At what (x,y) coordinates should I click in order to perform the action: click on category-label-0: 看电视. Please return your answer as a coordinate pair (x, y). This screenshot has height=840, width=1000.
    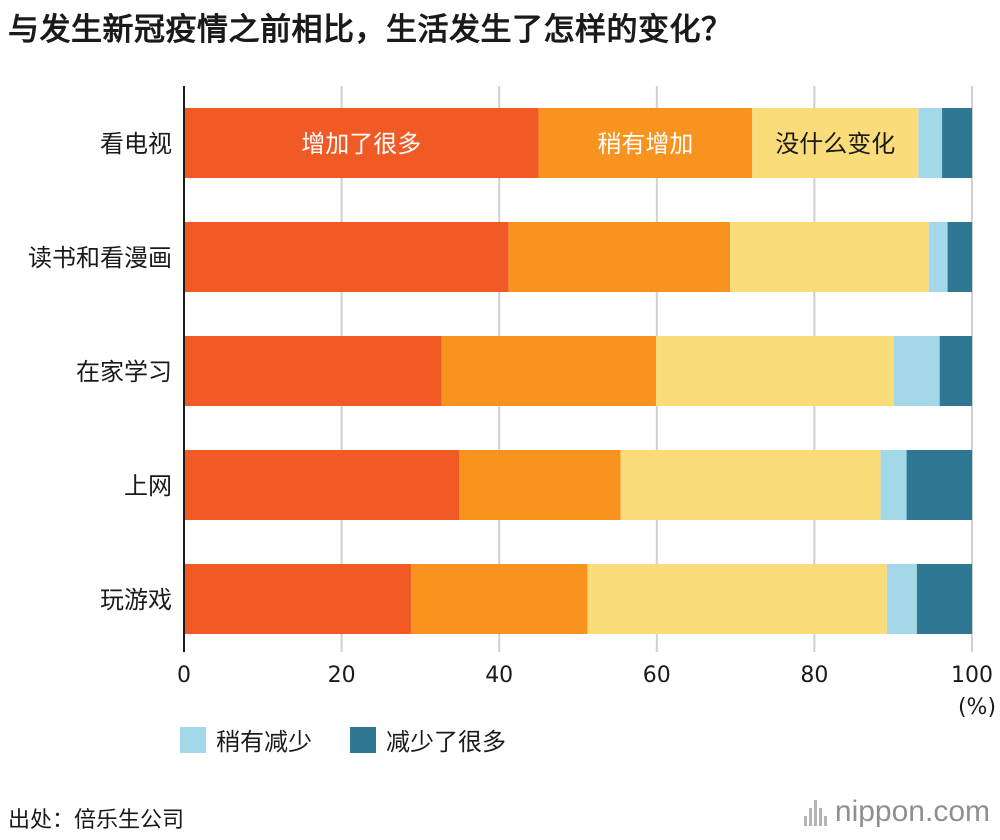
    Looking at the image, I should click on (136, 144).